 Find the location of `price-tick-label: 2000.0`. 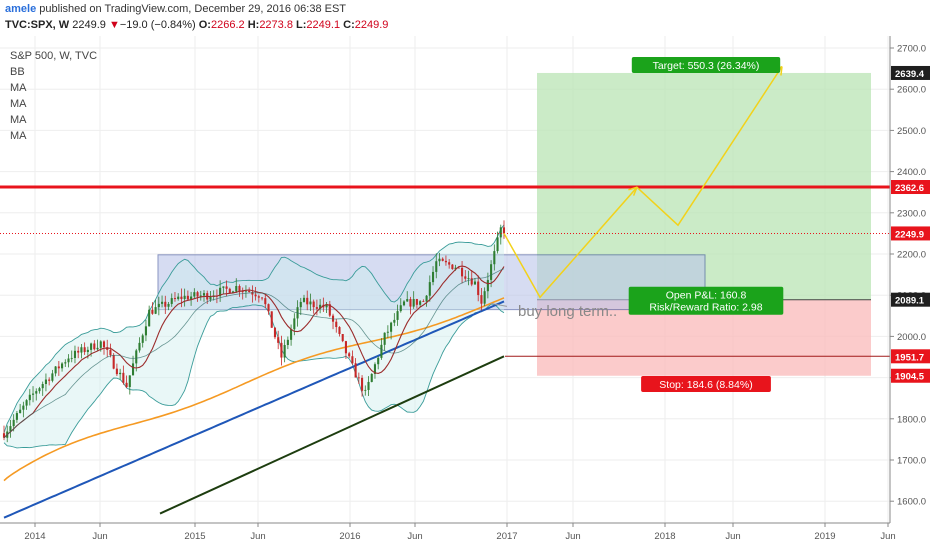

price-tick-label: 2000.0 is located at coordinates (911, 337).